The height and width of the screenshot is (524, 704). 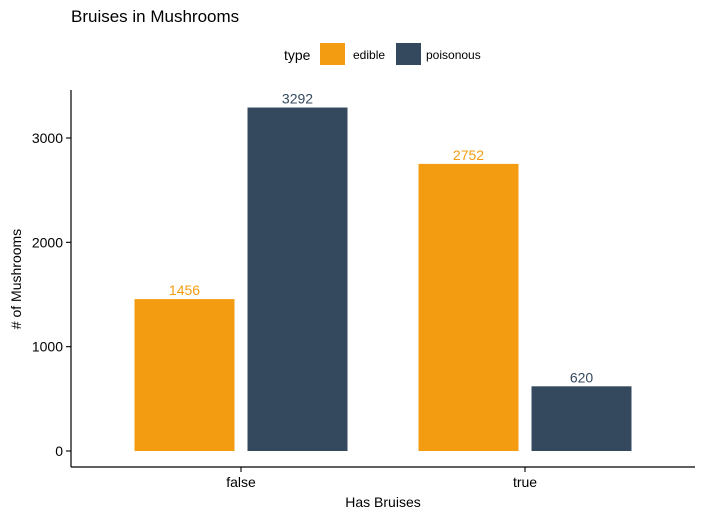 What do you see at coordinates (468, 155) in the screenshot?
I see `data-label-edible-true: 2752` at bounding box center [468, 155].